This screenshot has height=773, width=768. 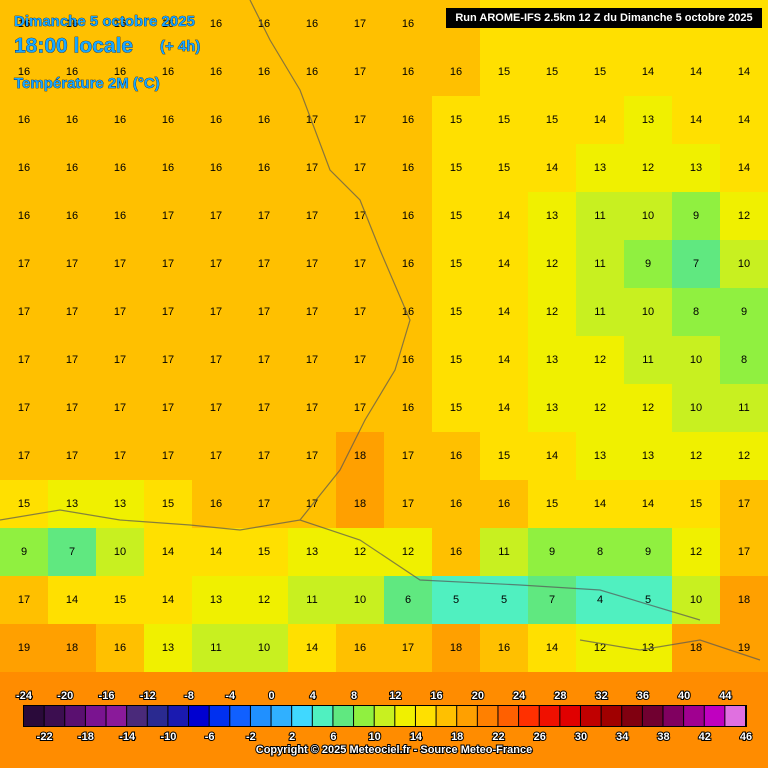 What do you see at coordinates (684, 696) in the screenshot?
I see `legend-label: 40` at bounding box center [684, 696].